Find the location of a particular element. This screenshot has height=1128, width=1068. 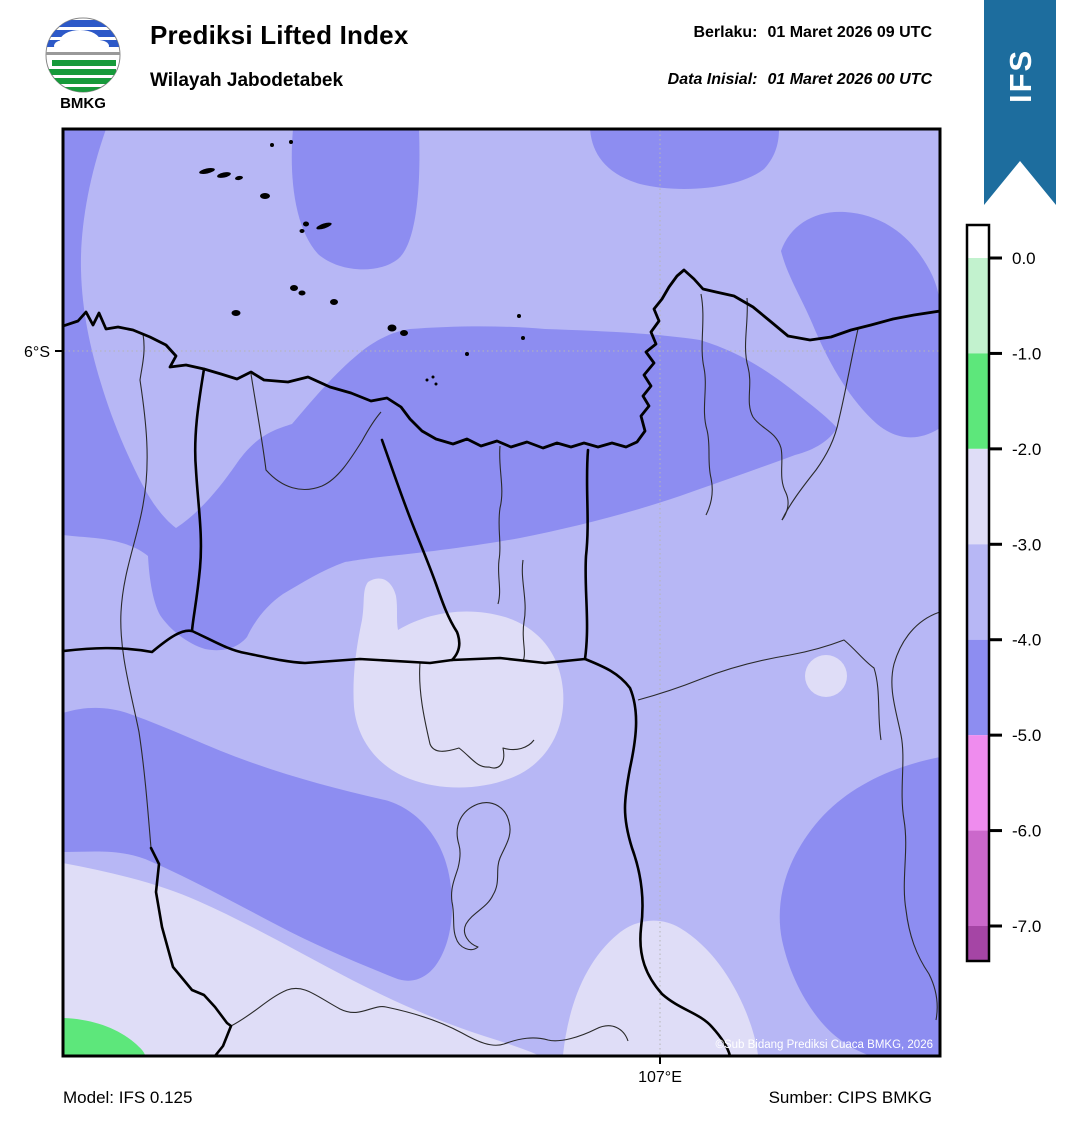

valid-time-line: Berlaku: 01 Maret 2026 09 UTC is located at coordinates (812, 33).